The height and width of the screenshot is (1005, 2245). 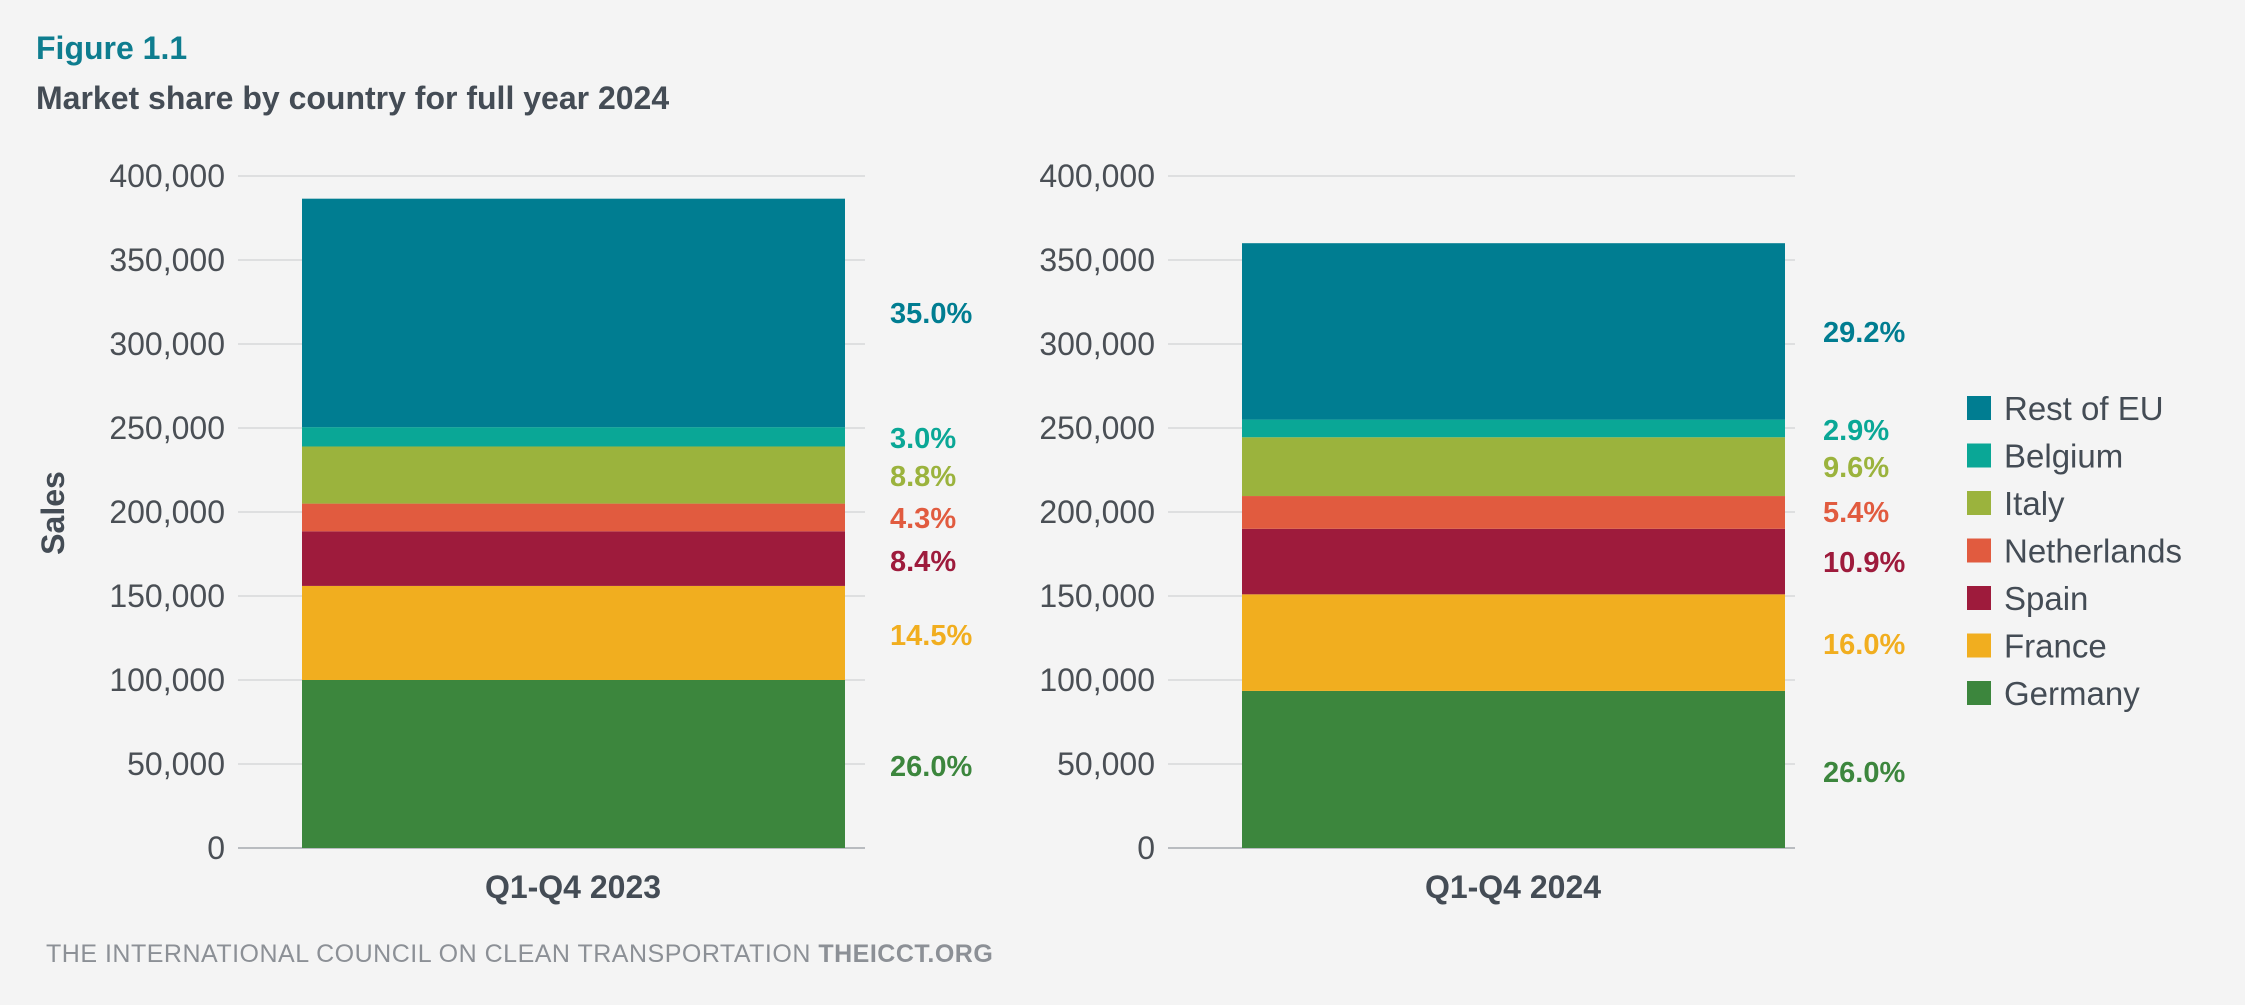 I want to click on data-label-belgium: 2.9%, so click(x=1856, y=431).